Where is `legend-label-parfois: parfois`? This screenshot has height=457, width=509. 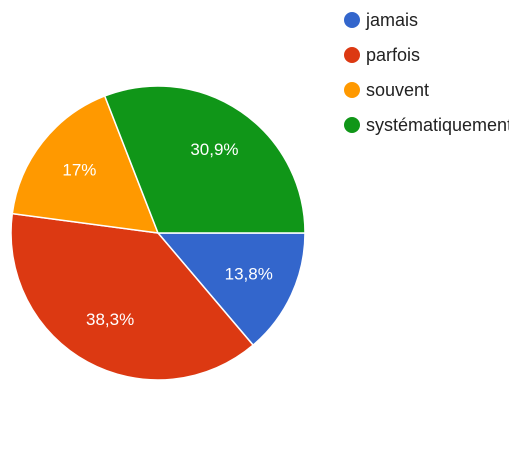 legend-label-parfois: parfois is located at coordinates (393, 54).